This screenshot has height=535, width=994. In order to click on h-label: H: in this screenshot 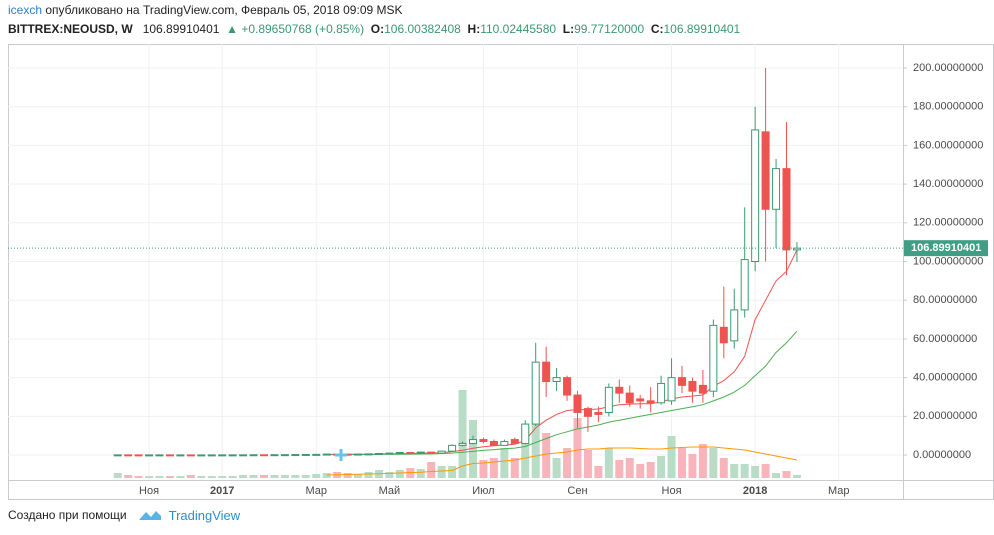, I will do `click(474, 29)`.